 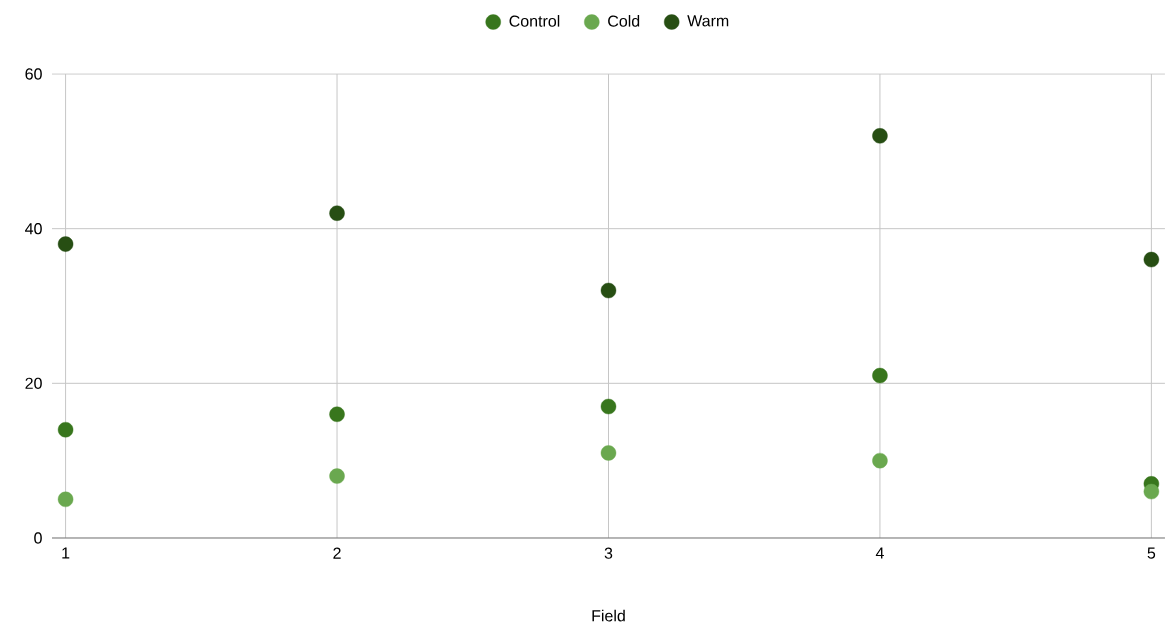 I want to click on y-tick-label: 60, so click(x=33, y=74).